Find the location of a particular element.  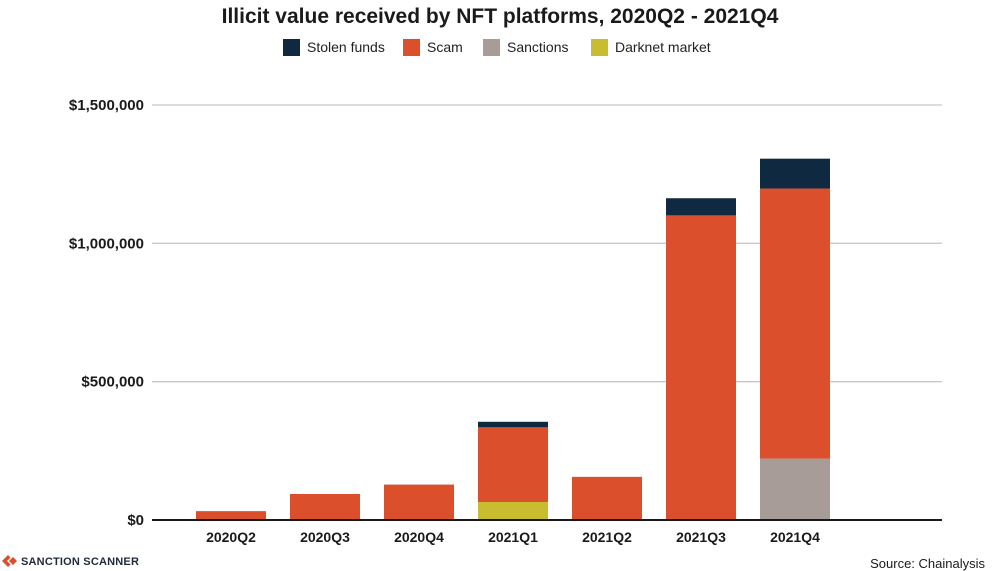

legend-item-scam: Scam is located at coordinates (433, 47).